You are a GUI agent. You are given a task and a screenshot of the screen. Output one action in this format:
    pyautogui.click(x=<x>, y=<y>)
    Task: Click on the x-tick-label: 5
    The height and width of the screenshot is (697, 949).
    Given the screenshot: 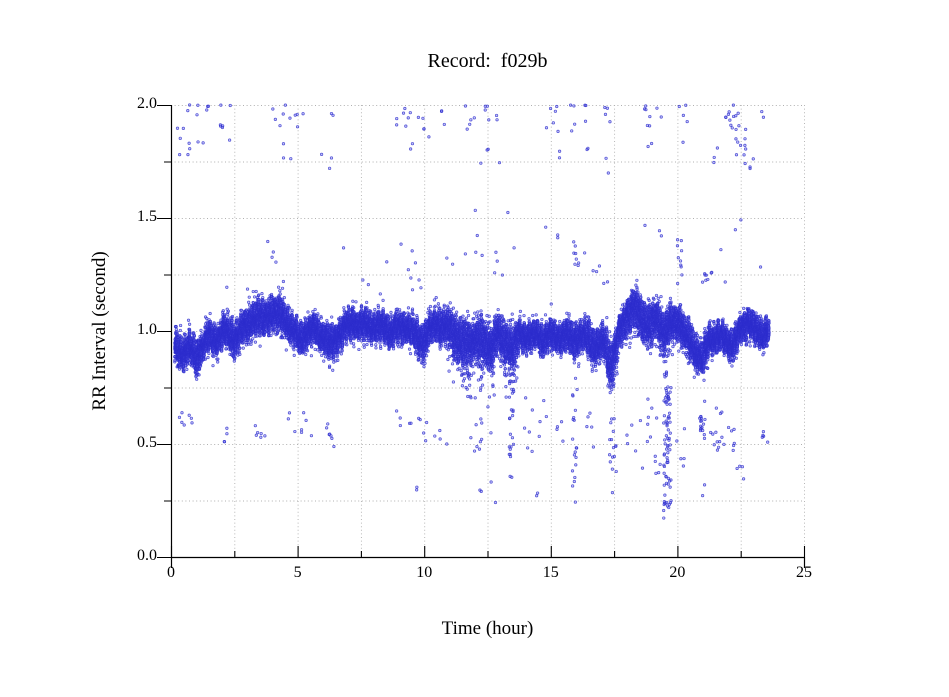 What is the action you would take?
    pyautogui.click(x=297, y=572)
    